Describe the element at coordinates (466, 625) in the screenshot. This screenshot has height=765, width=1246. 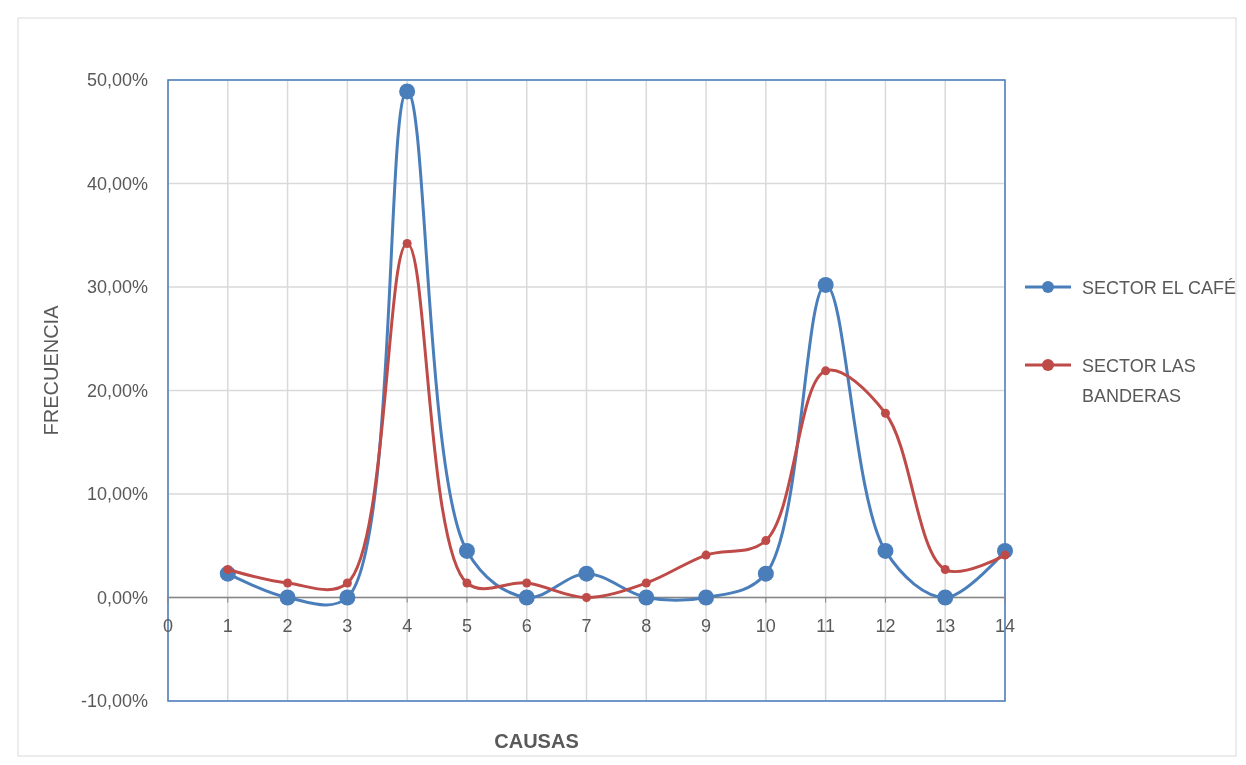
I see `x-tick-label: 5` at that location.